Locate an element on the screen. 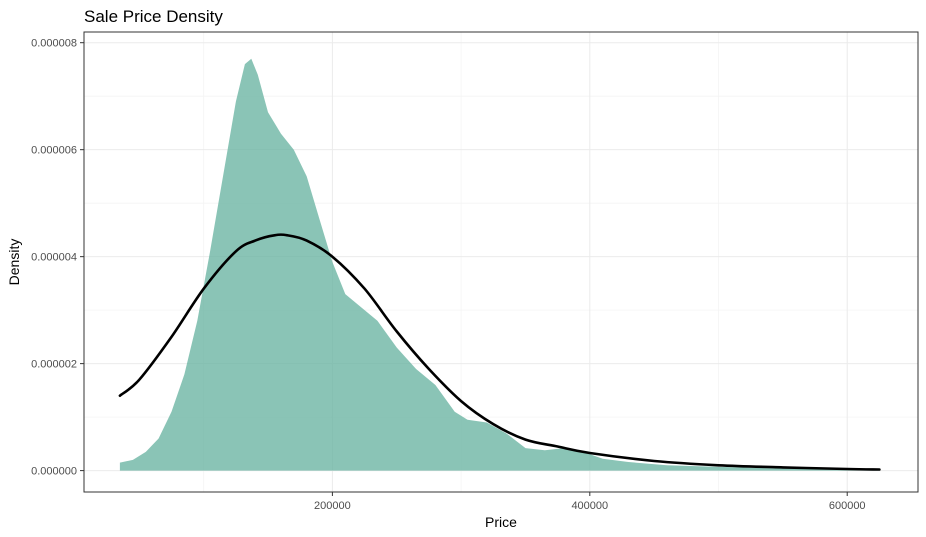 Image resolution: width=926 pixels, height=537 pixels. y-axis: 0.000000 0.000002 0.000004 0.000006 0.000008 is located at coordinates (57, 258).